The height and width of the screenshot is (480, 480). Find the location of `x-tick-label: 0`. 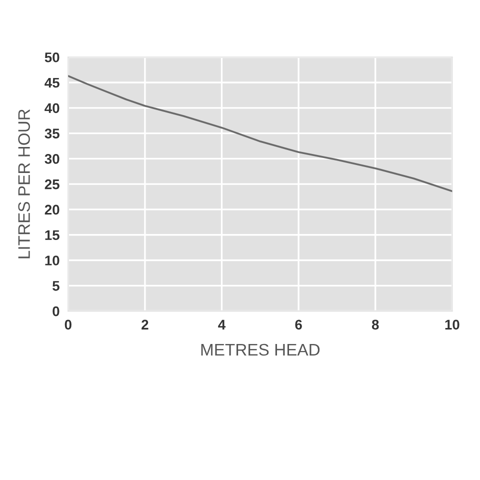

x-tick-label: 0 is located at coordinates (68, 325).